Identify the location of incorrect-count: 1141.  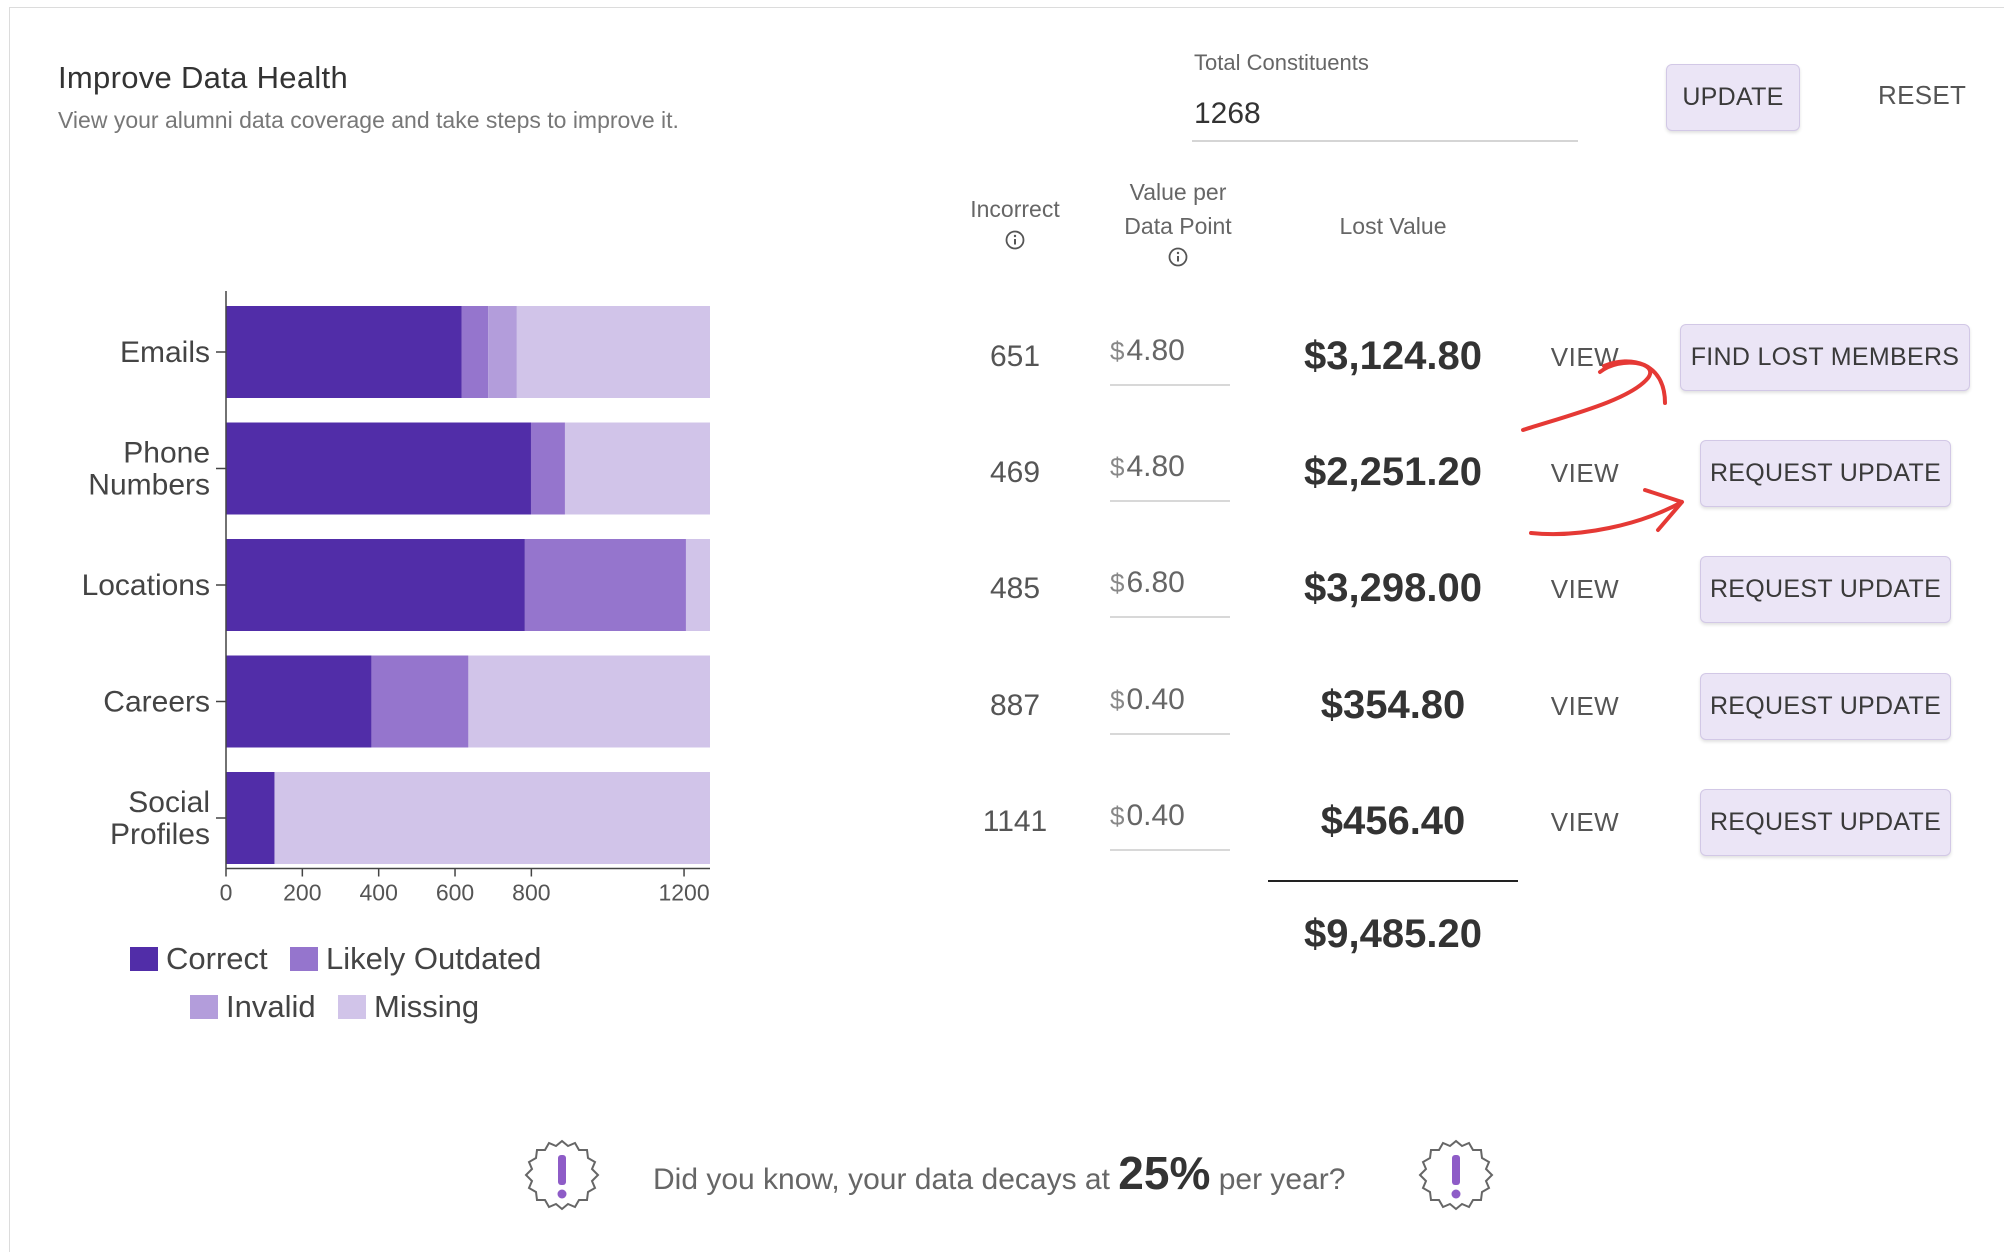
(1015, 821).